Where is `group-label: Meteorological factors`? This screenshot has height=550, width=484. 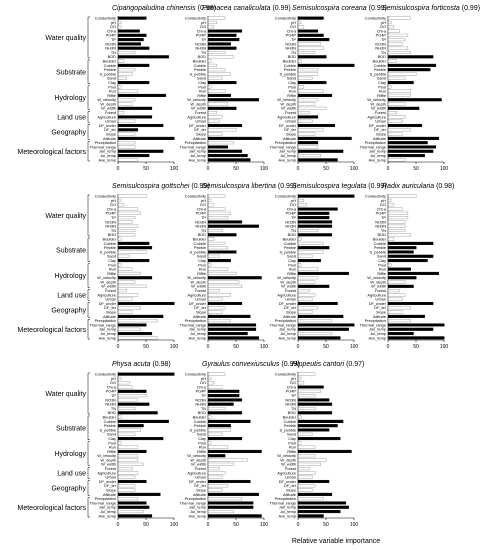 group-label: Meteorological factors is located at coordinates (52, 152).